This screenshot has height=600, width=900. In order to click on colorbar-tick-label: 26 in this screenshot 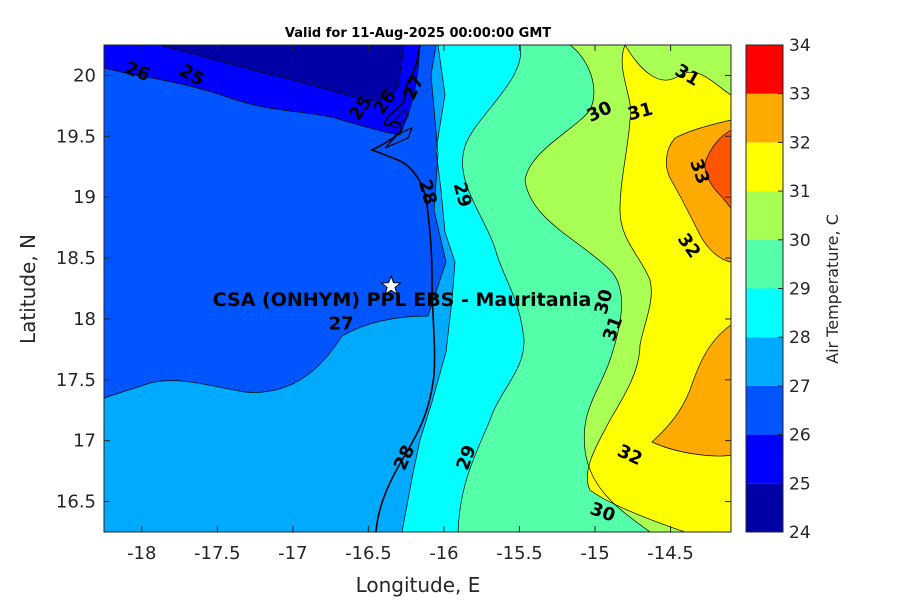, I will do `click(800, 436)`.